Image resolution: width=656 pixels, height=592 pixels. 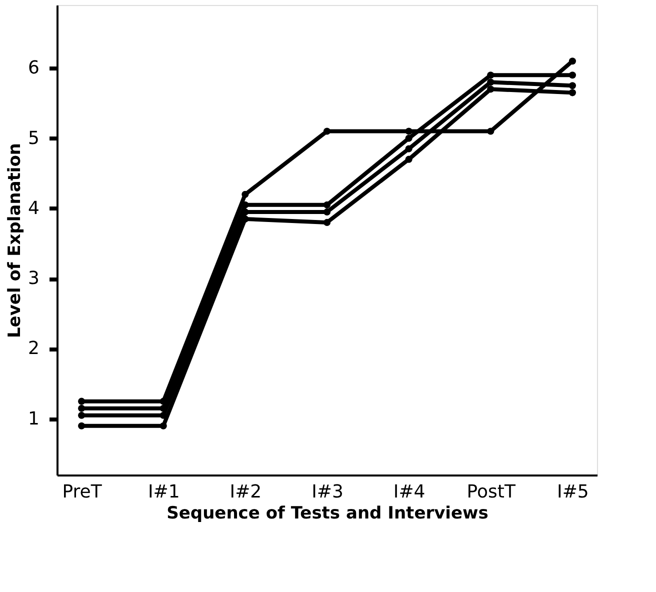 I want to click on x-axis-title: Sequence of Tests and Interviews, so click(x=327, y=514).